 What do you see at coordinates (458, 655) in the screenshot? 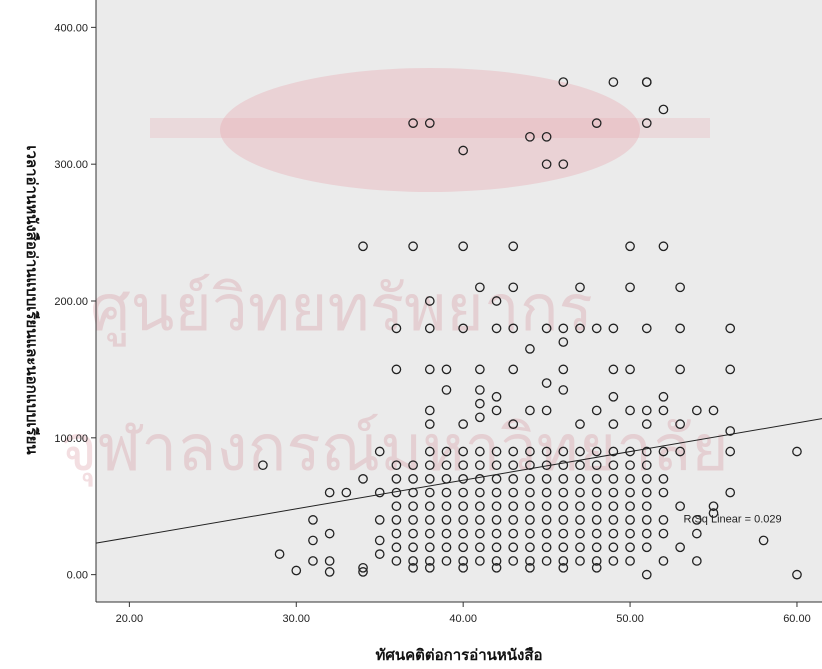
I see `x-axis-title: ทัศนคติต่อการอ่านหนังสือ` at bounding box center [458, 655].